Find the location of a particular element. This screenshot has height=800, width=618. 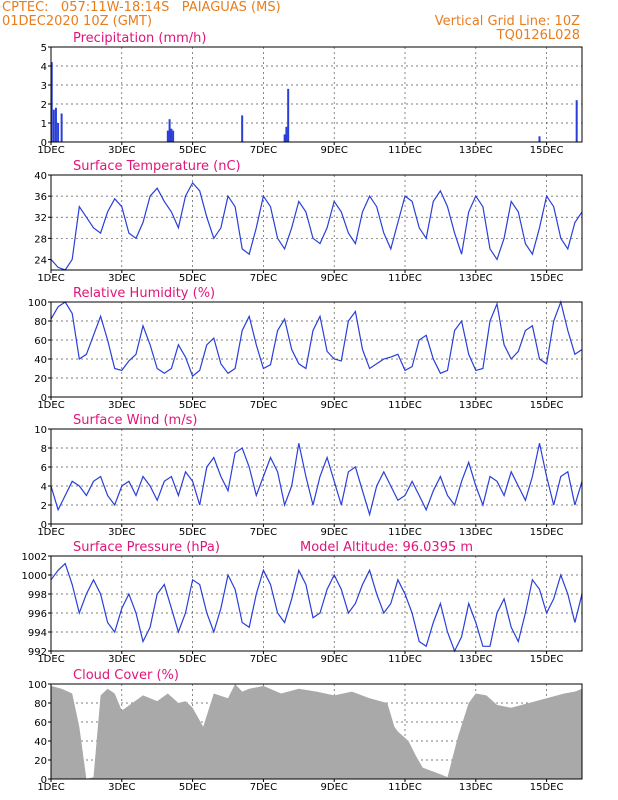

y-tick-label: 1002 is located at coordinates (34, 557).